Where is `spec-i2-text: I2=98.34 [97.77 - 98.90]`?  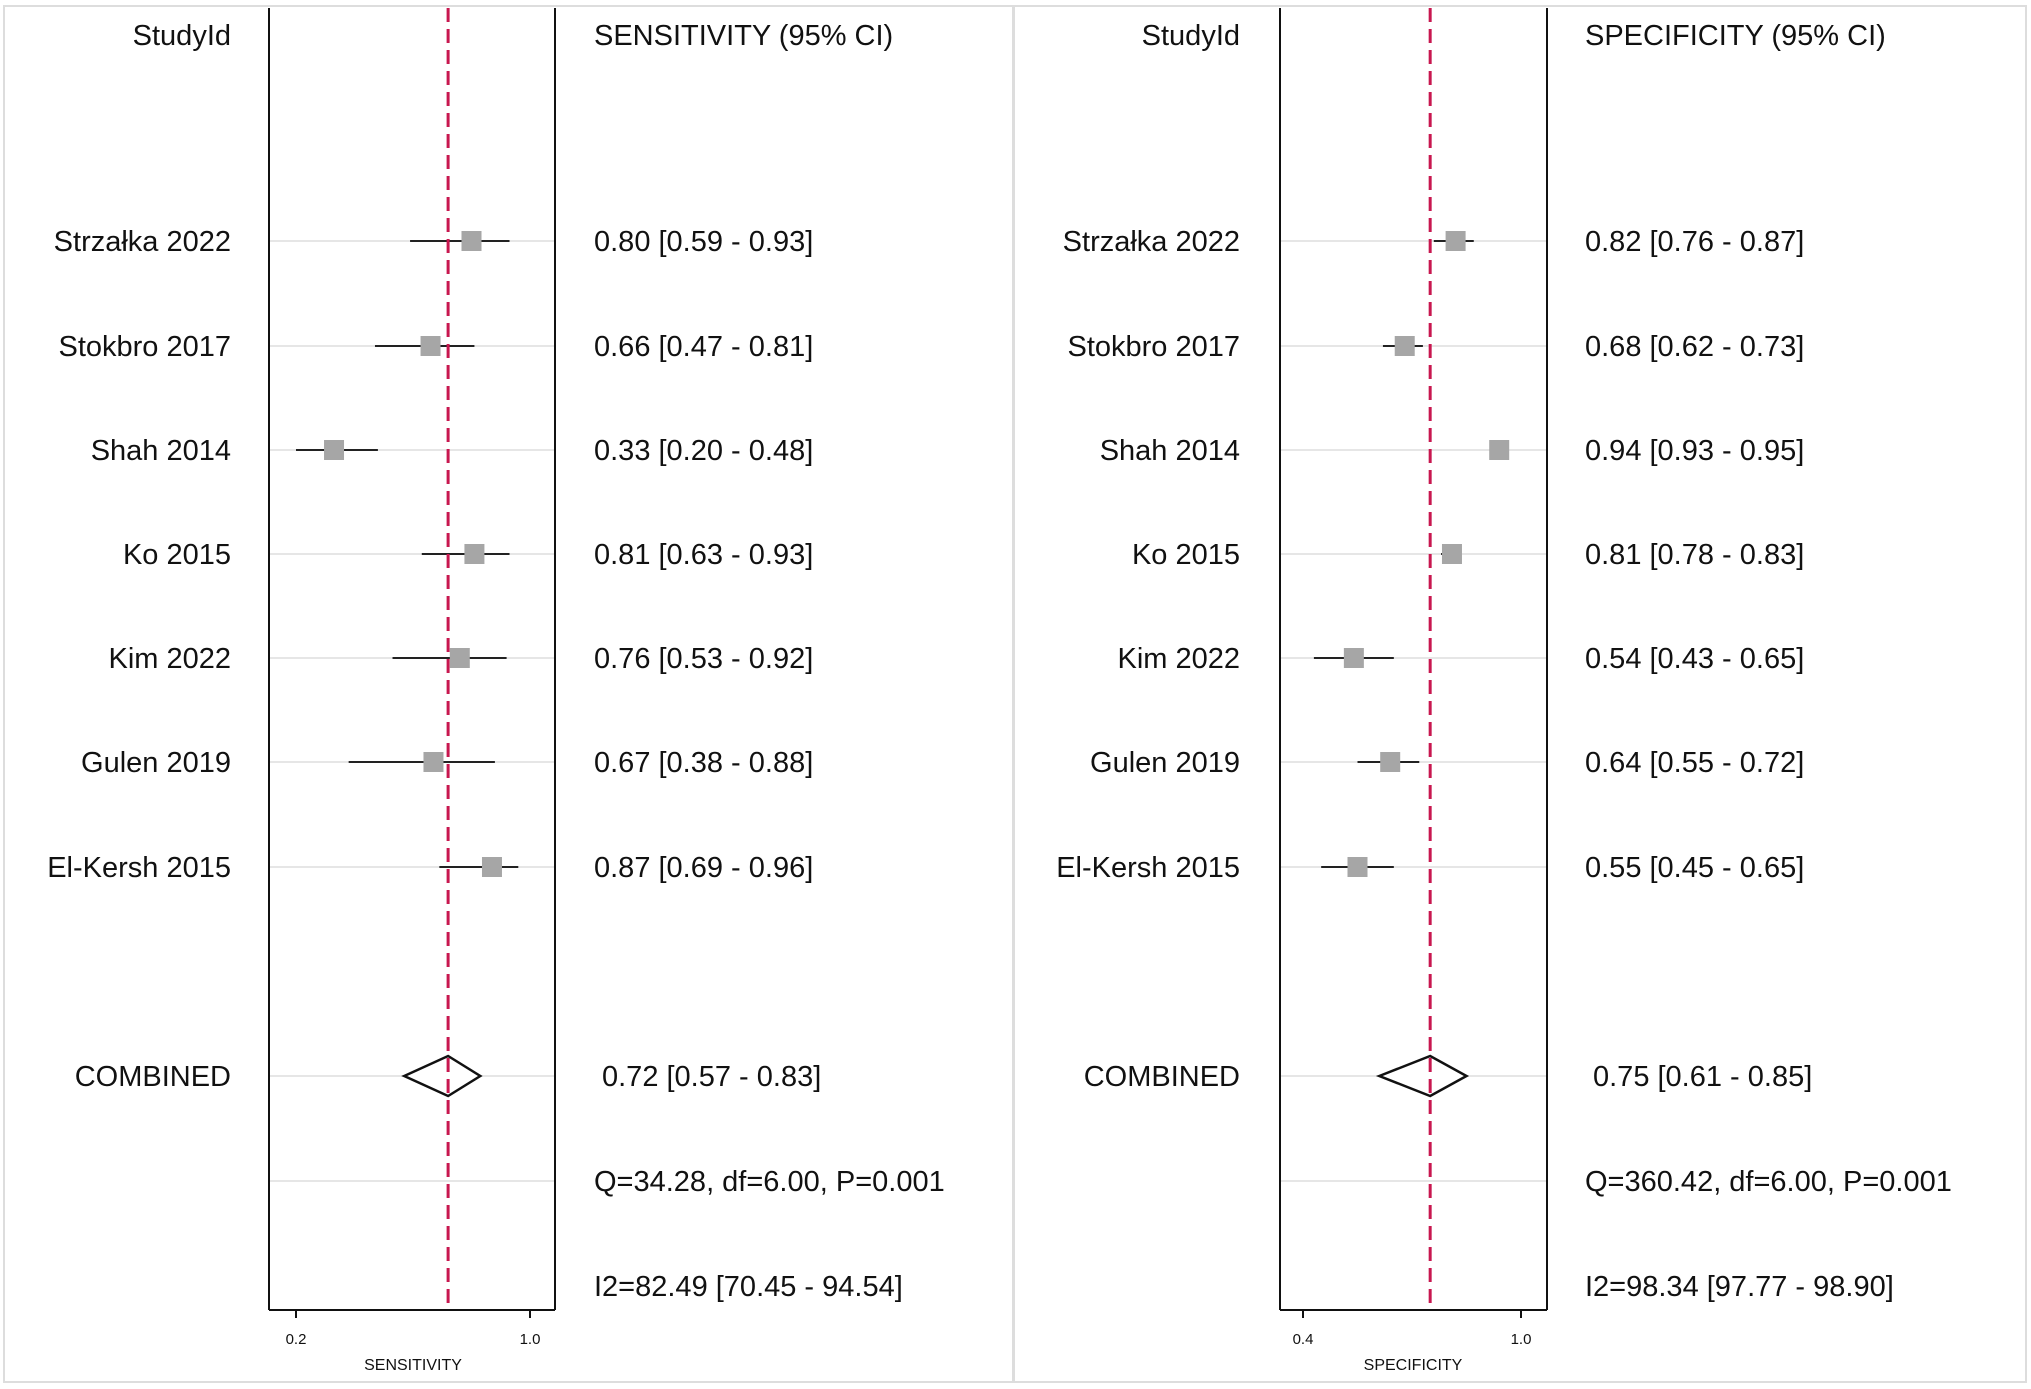
spec-i2-text: I2=98.34 [97.77 - 98.90] is located at coordinates (1739, 1287).